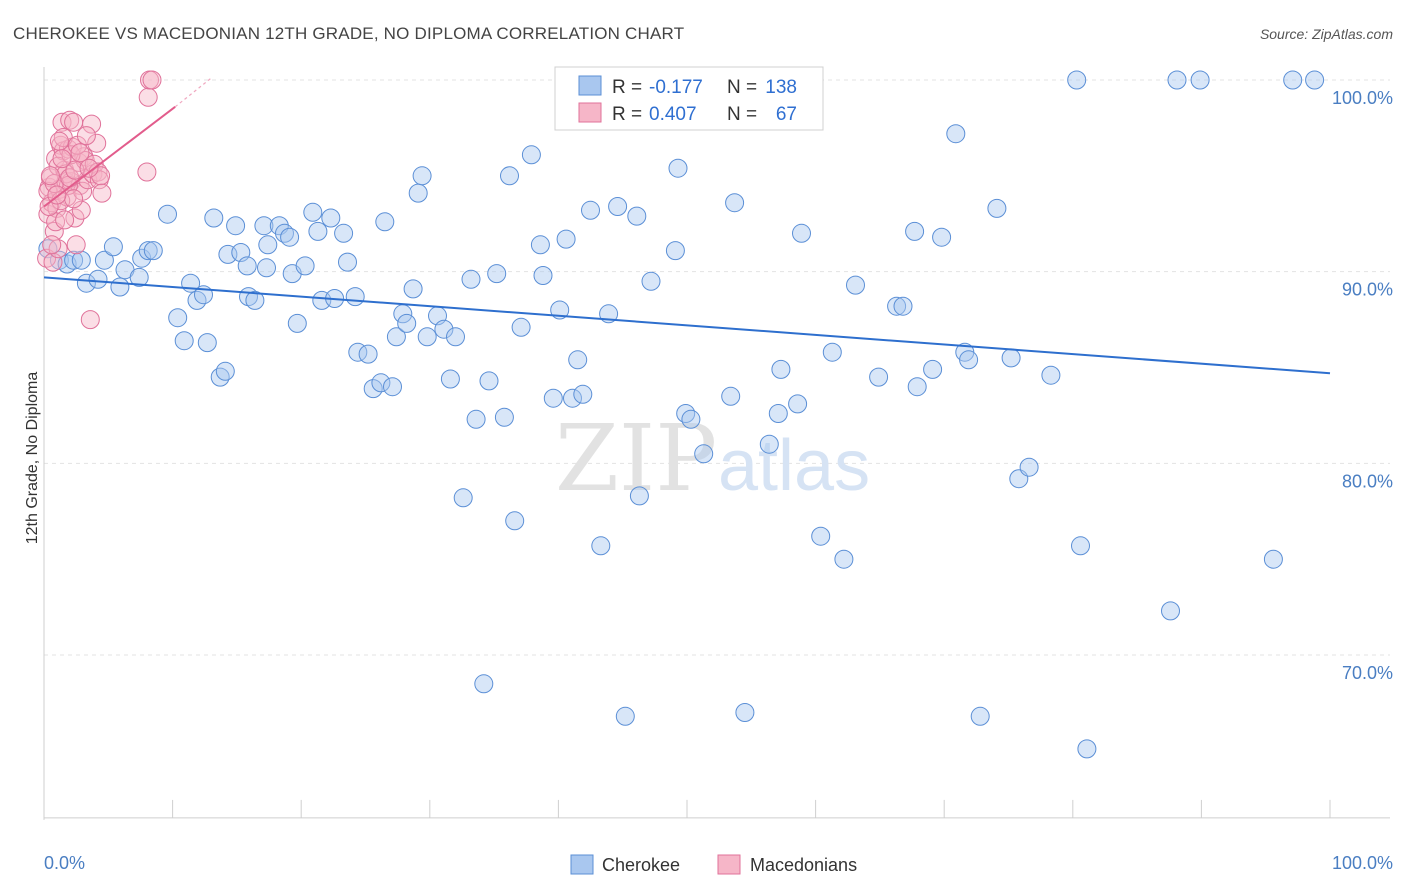 Image resolution: width=1406 pixels, height=892 pixels. I want to click on y-tick-label: 100.0%, so click(1362, 98).